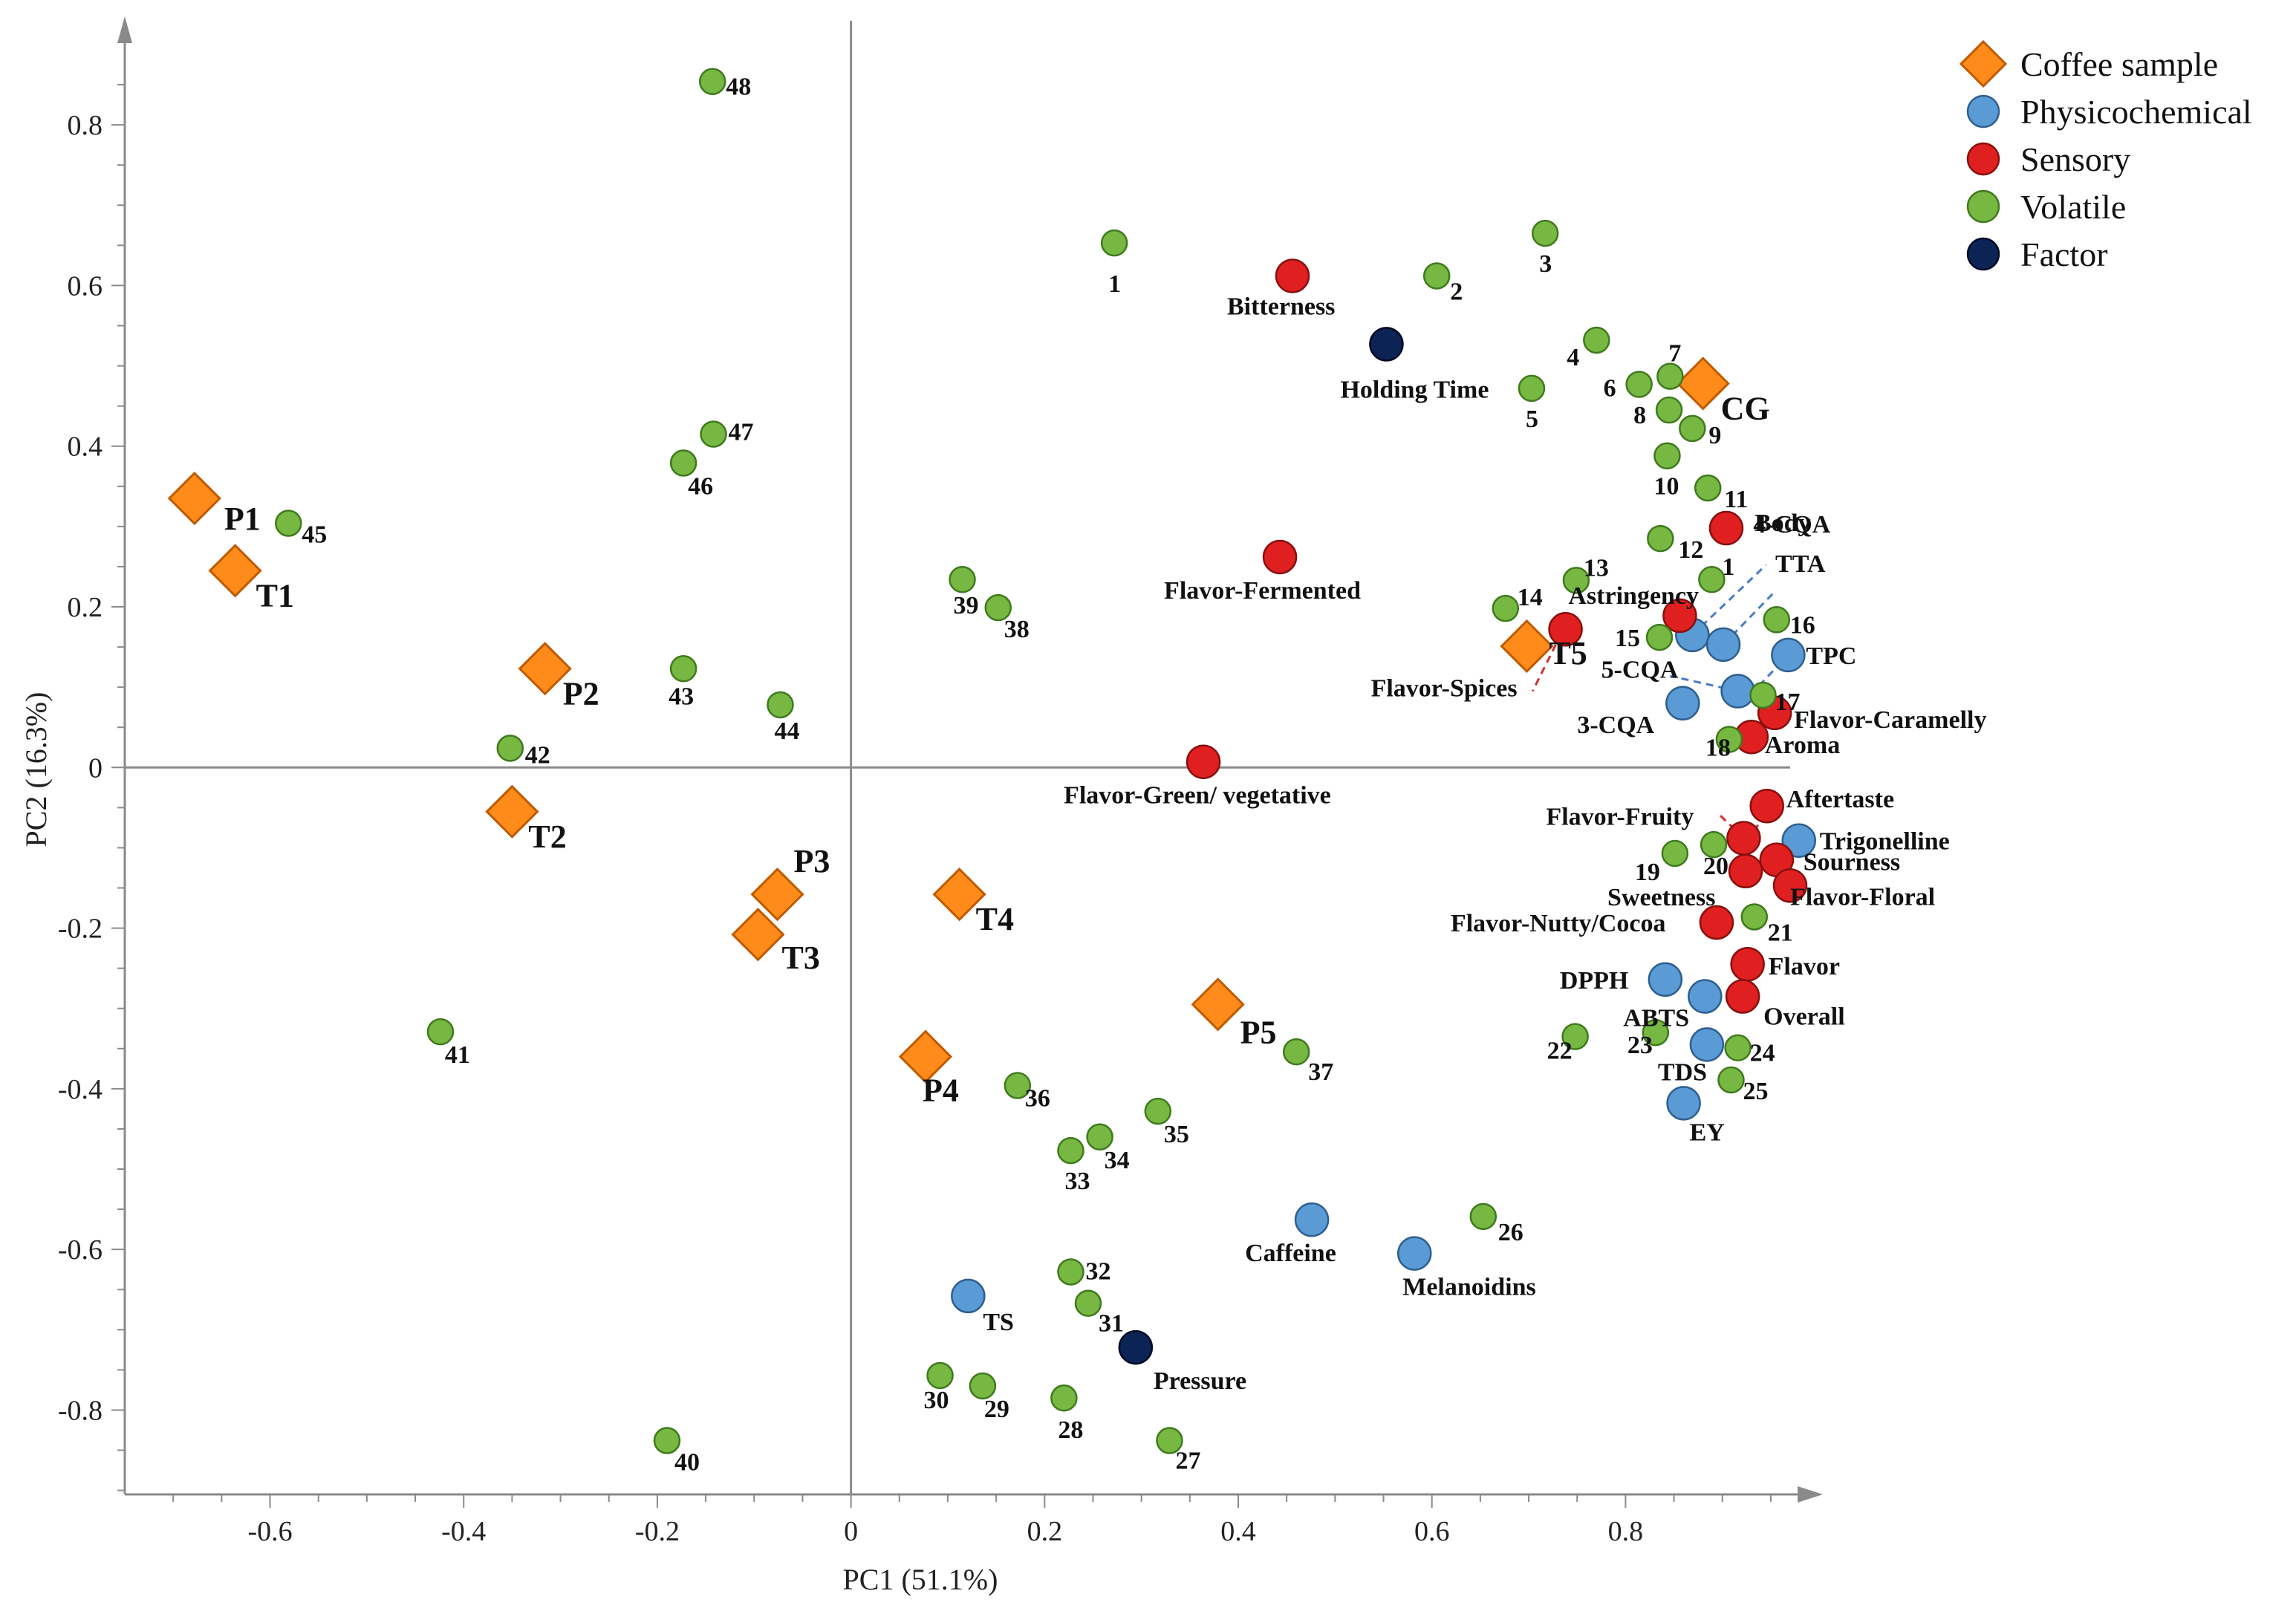 The image size is (2296, 1611). I want to click on coffee-sample-label: CG, so click(1745, 408).